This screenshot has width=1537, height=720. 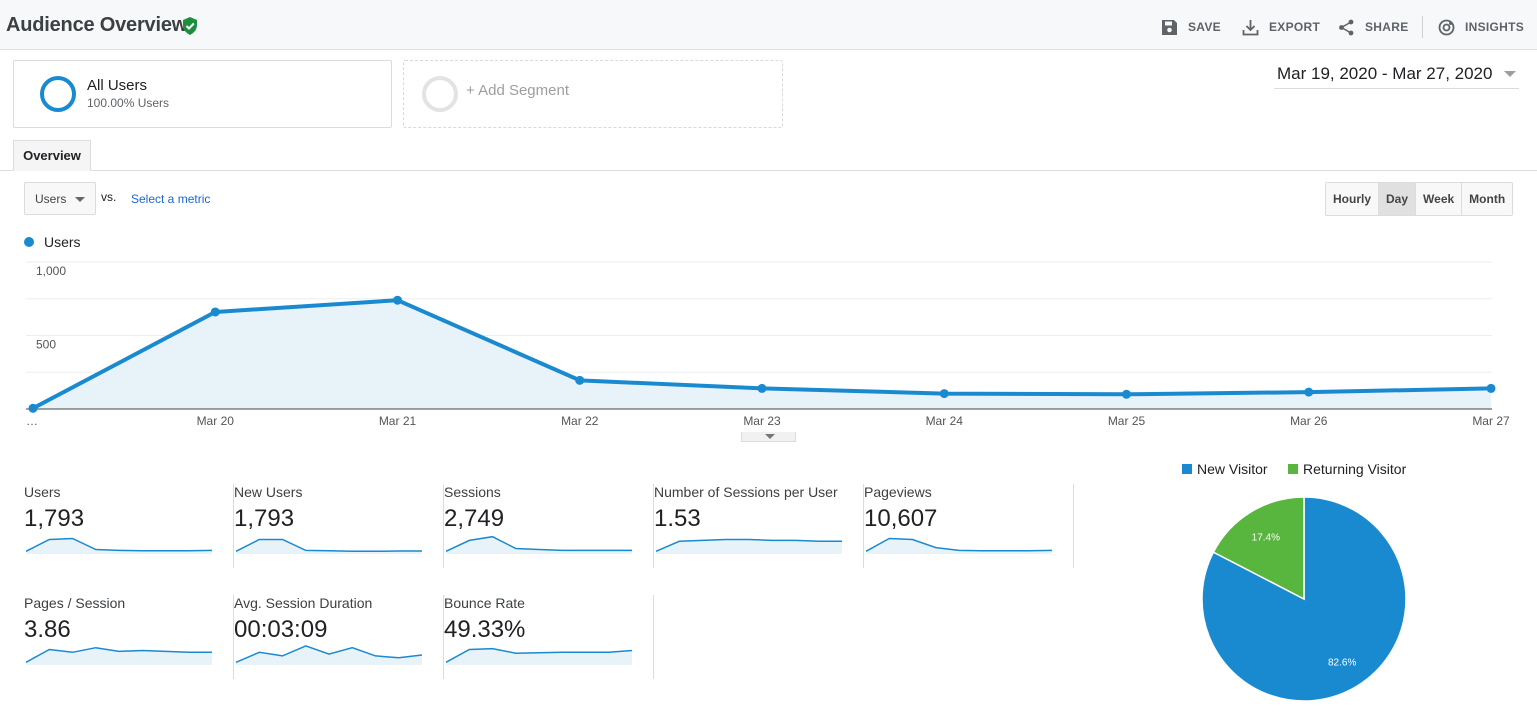 I want to click on insights-icon, so click(x=1446, y=27).